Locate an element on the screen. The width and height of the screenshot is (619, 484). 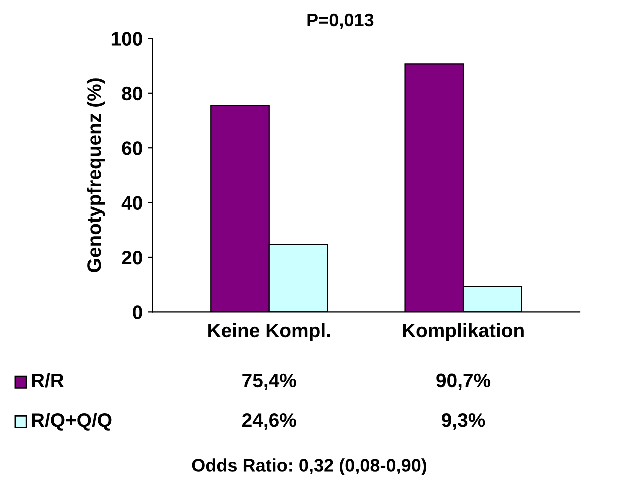
x-tick-label: Komplikation is located at coordinates (463, 332).